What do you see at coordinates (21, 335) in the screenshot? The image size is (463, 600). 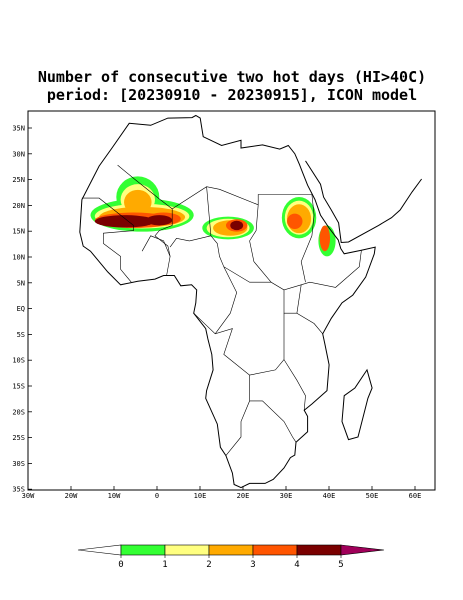 I see `lat-label: 5S` at bounding box center [21, 335].